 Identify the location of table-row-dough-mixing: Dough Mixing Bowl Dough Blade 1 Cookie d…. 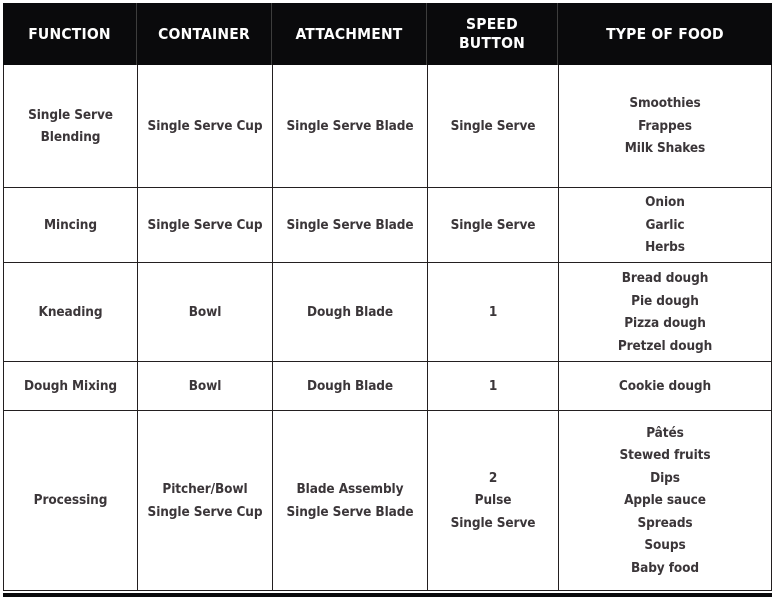
(387, 386).